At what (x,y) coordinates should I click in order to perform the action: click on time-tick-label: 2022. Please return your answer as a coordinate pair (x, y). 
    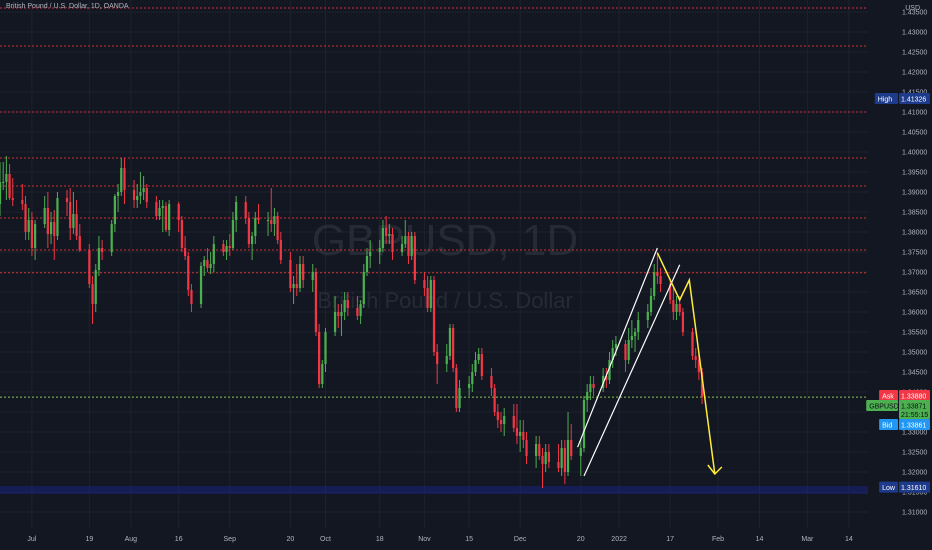
    Looking at the image, I should click on (619, 539).